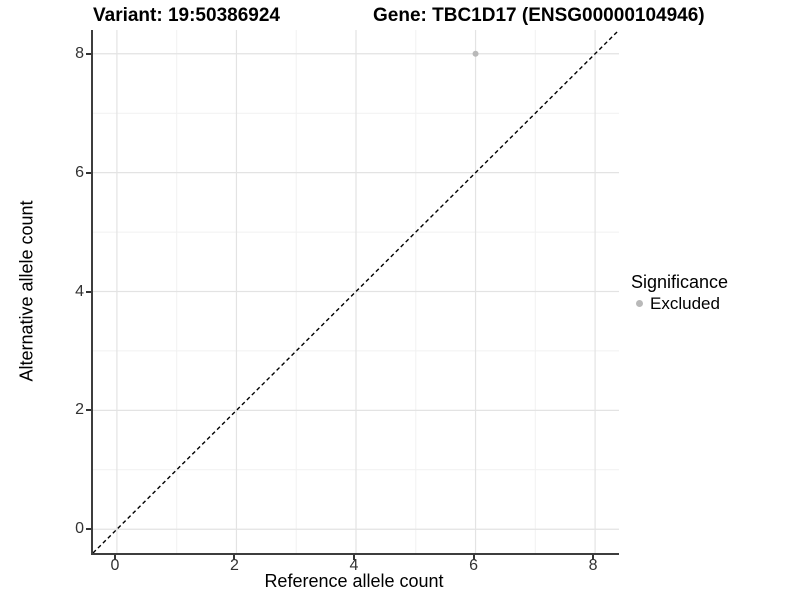 The image size is (800, 600). I want to click on y-tick-label: 0, so click(79, 529).